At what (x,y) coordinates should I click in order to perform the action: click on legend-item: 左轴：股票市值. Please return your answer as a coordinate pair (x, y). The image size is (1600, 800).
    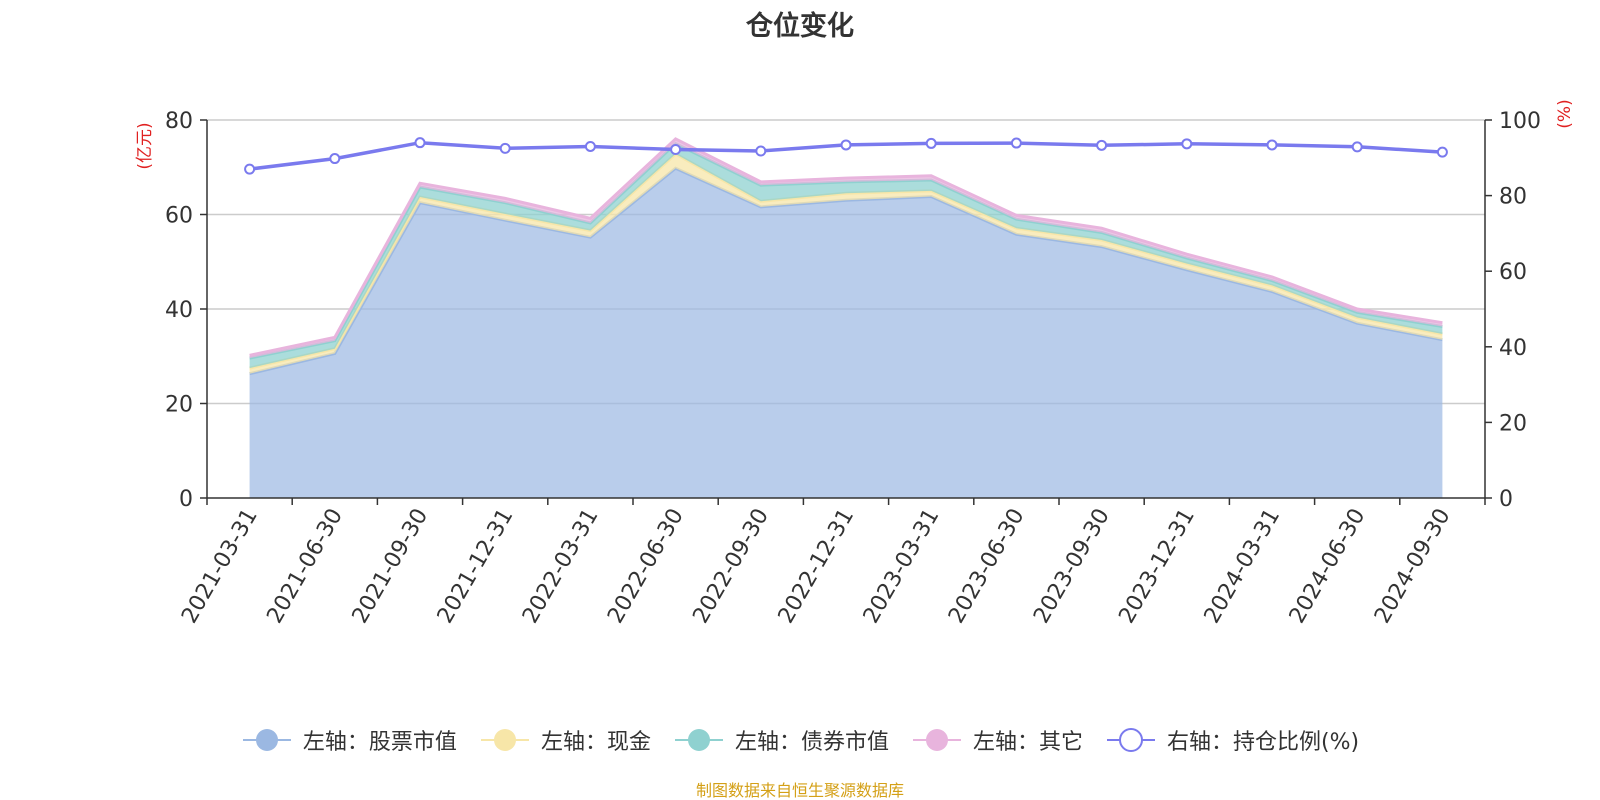
    Looking at the image, I should click on (349, 740).